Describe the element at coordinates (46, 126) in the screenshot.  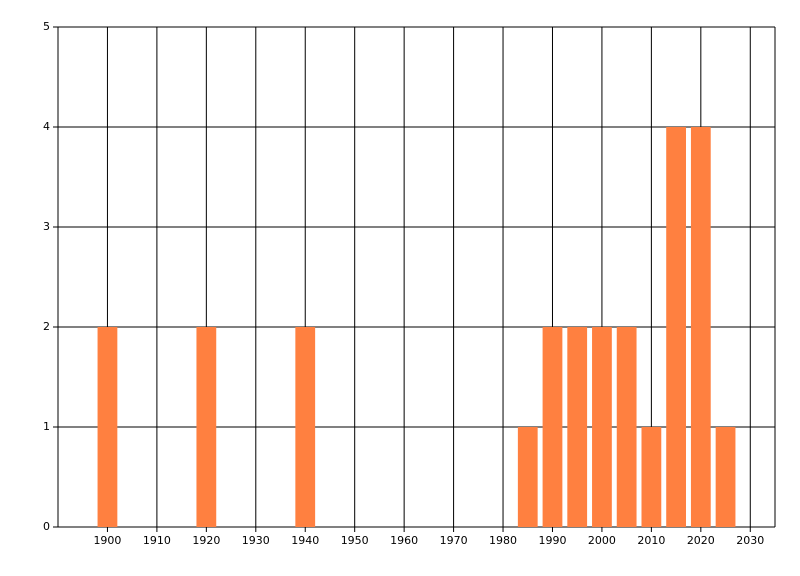
I see `y-tick-label: 4` at that location.